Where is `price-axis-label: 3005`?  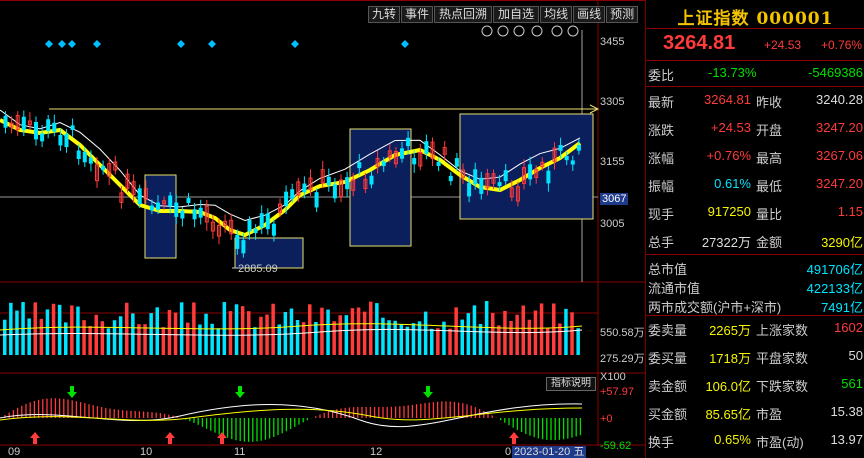
price-axis-label: 3005 is located at coordinates (612, 224).